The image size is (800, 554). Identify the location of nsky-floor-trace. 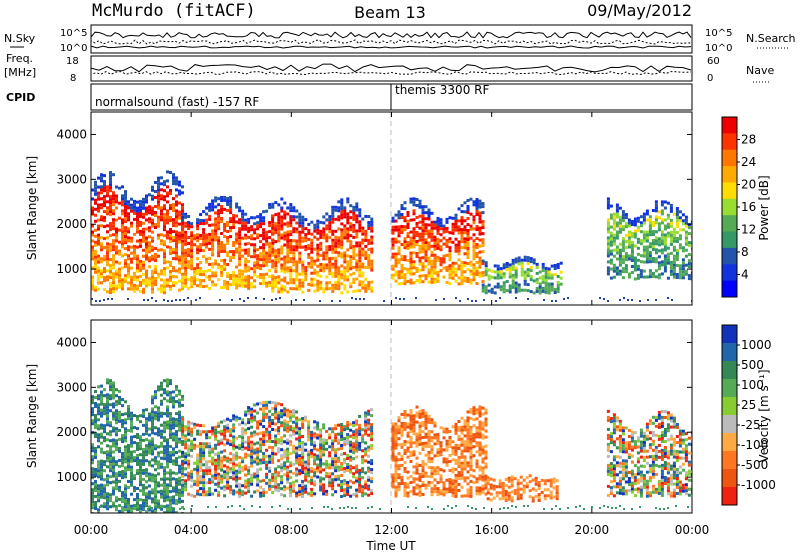
(391, 47).